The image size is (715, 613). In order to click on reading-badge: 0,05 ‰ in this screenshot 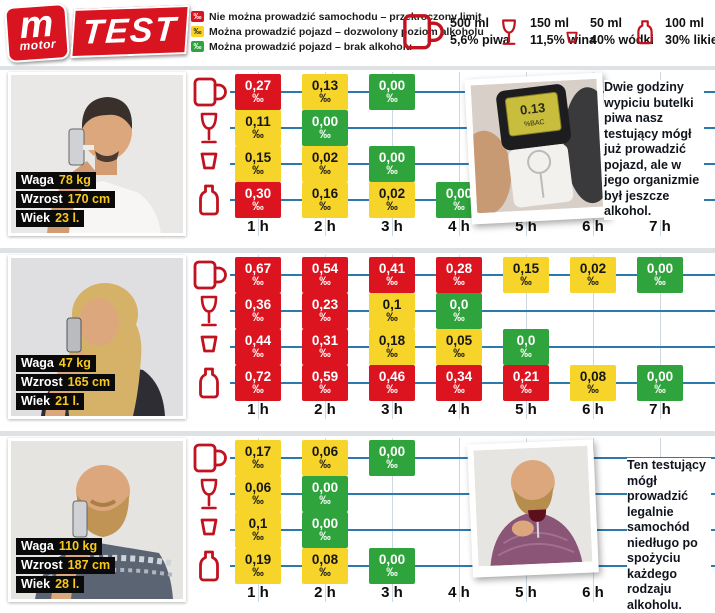, I will do `click(459, 347)`.